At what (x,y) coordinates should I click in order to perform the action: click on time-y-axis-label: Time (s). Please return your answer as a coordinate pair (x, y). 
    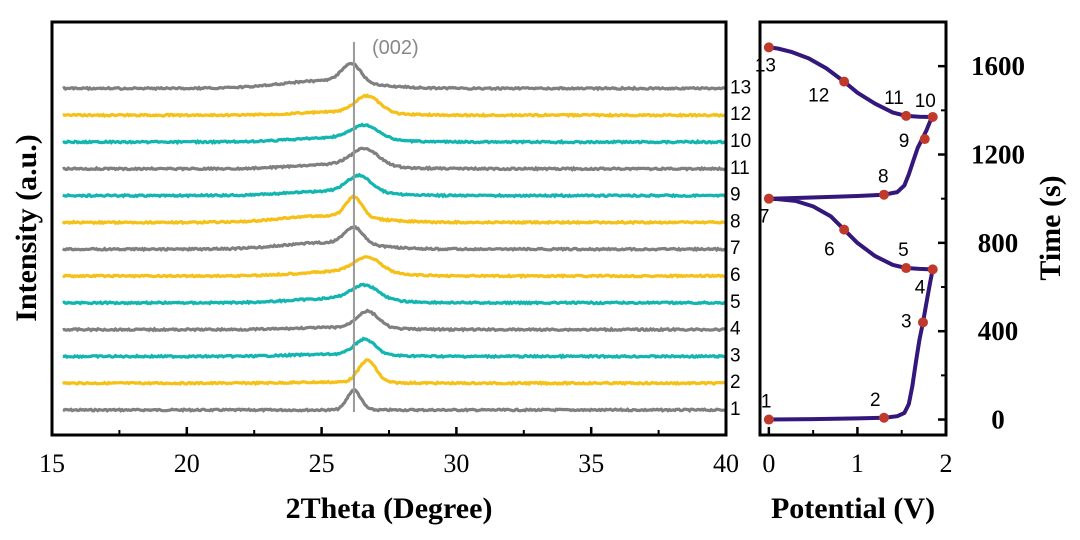
    Looking at the image, I should click on (1050, 227).